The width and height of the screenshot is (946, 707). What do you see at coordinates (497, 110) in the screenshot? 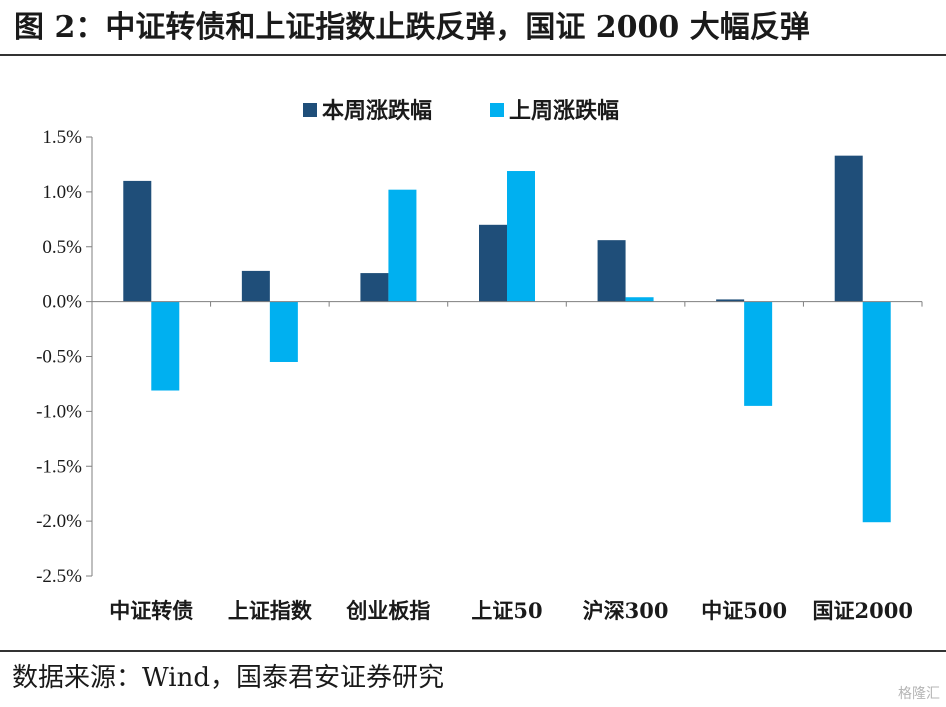
I see `legend-swatch-last-week` at bounding box center [497, 110].